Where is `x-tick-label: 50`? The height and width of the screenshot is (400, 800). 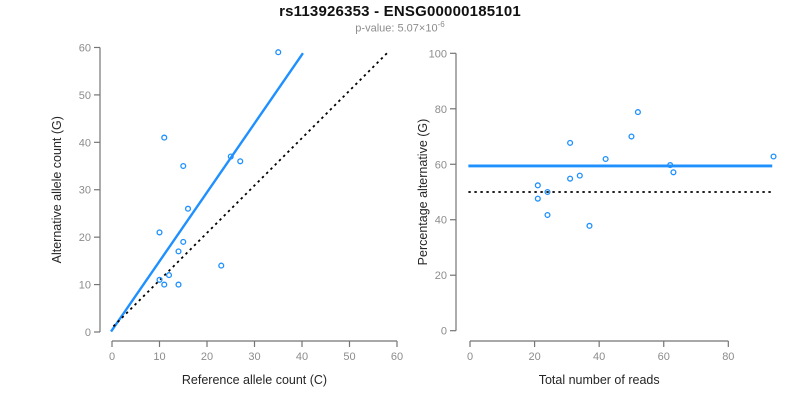
x-tick-label: 50 is located at coordinates (349, 357).